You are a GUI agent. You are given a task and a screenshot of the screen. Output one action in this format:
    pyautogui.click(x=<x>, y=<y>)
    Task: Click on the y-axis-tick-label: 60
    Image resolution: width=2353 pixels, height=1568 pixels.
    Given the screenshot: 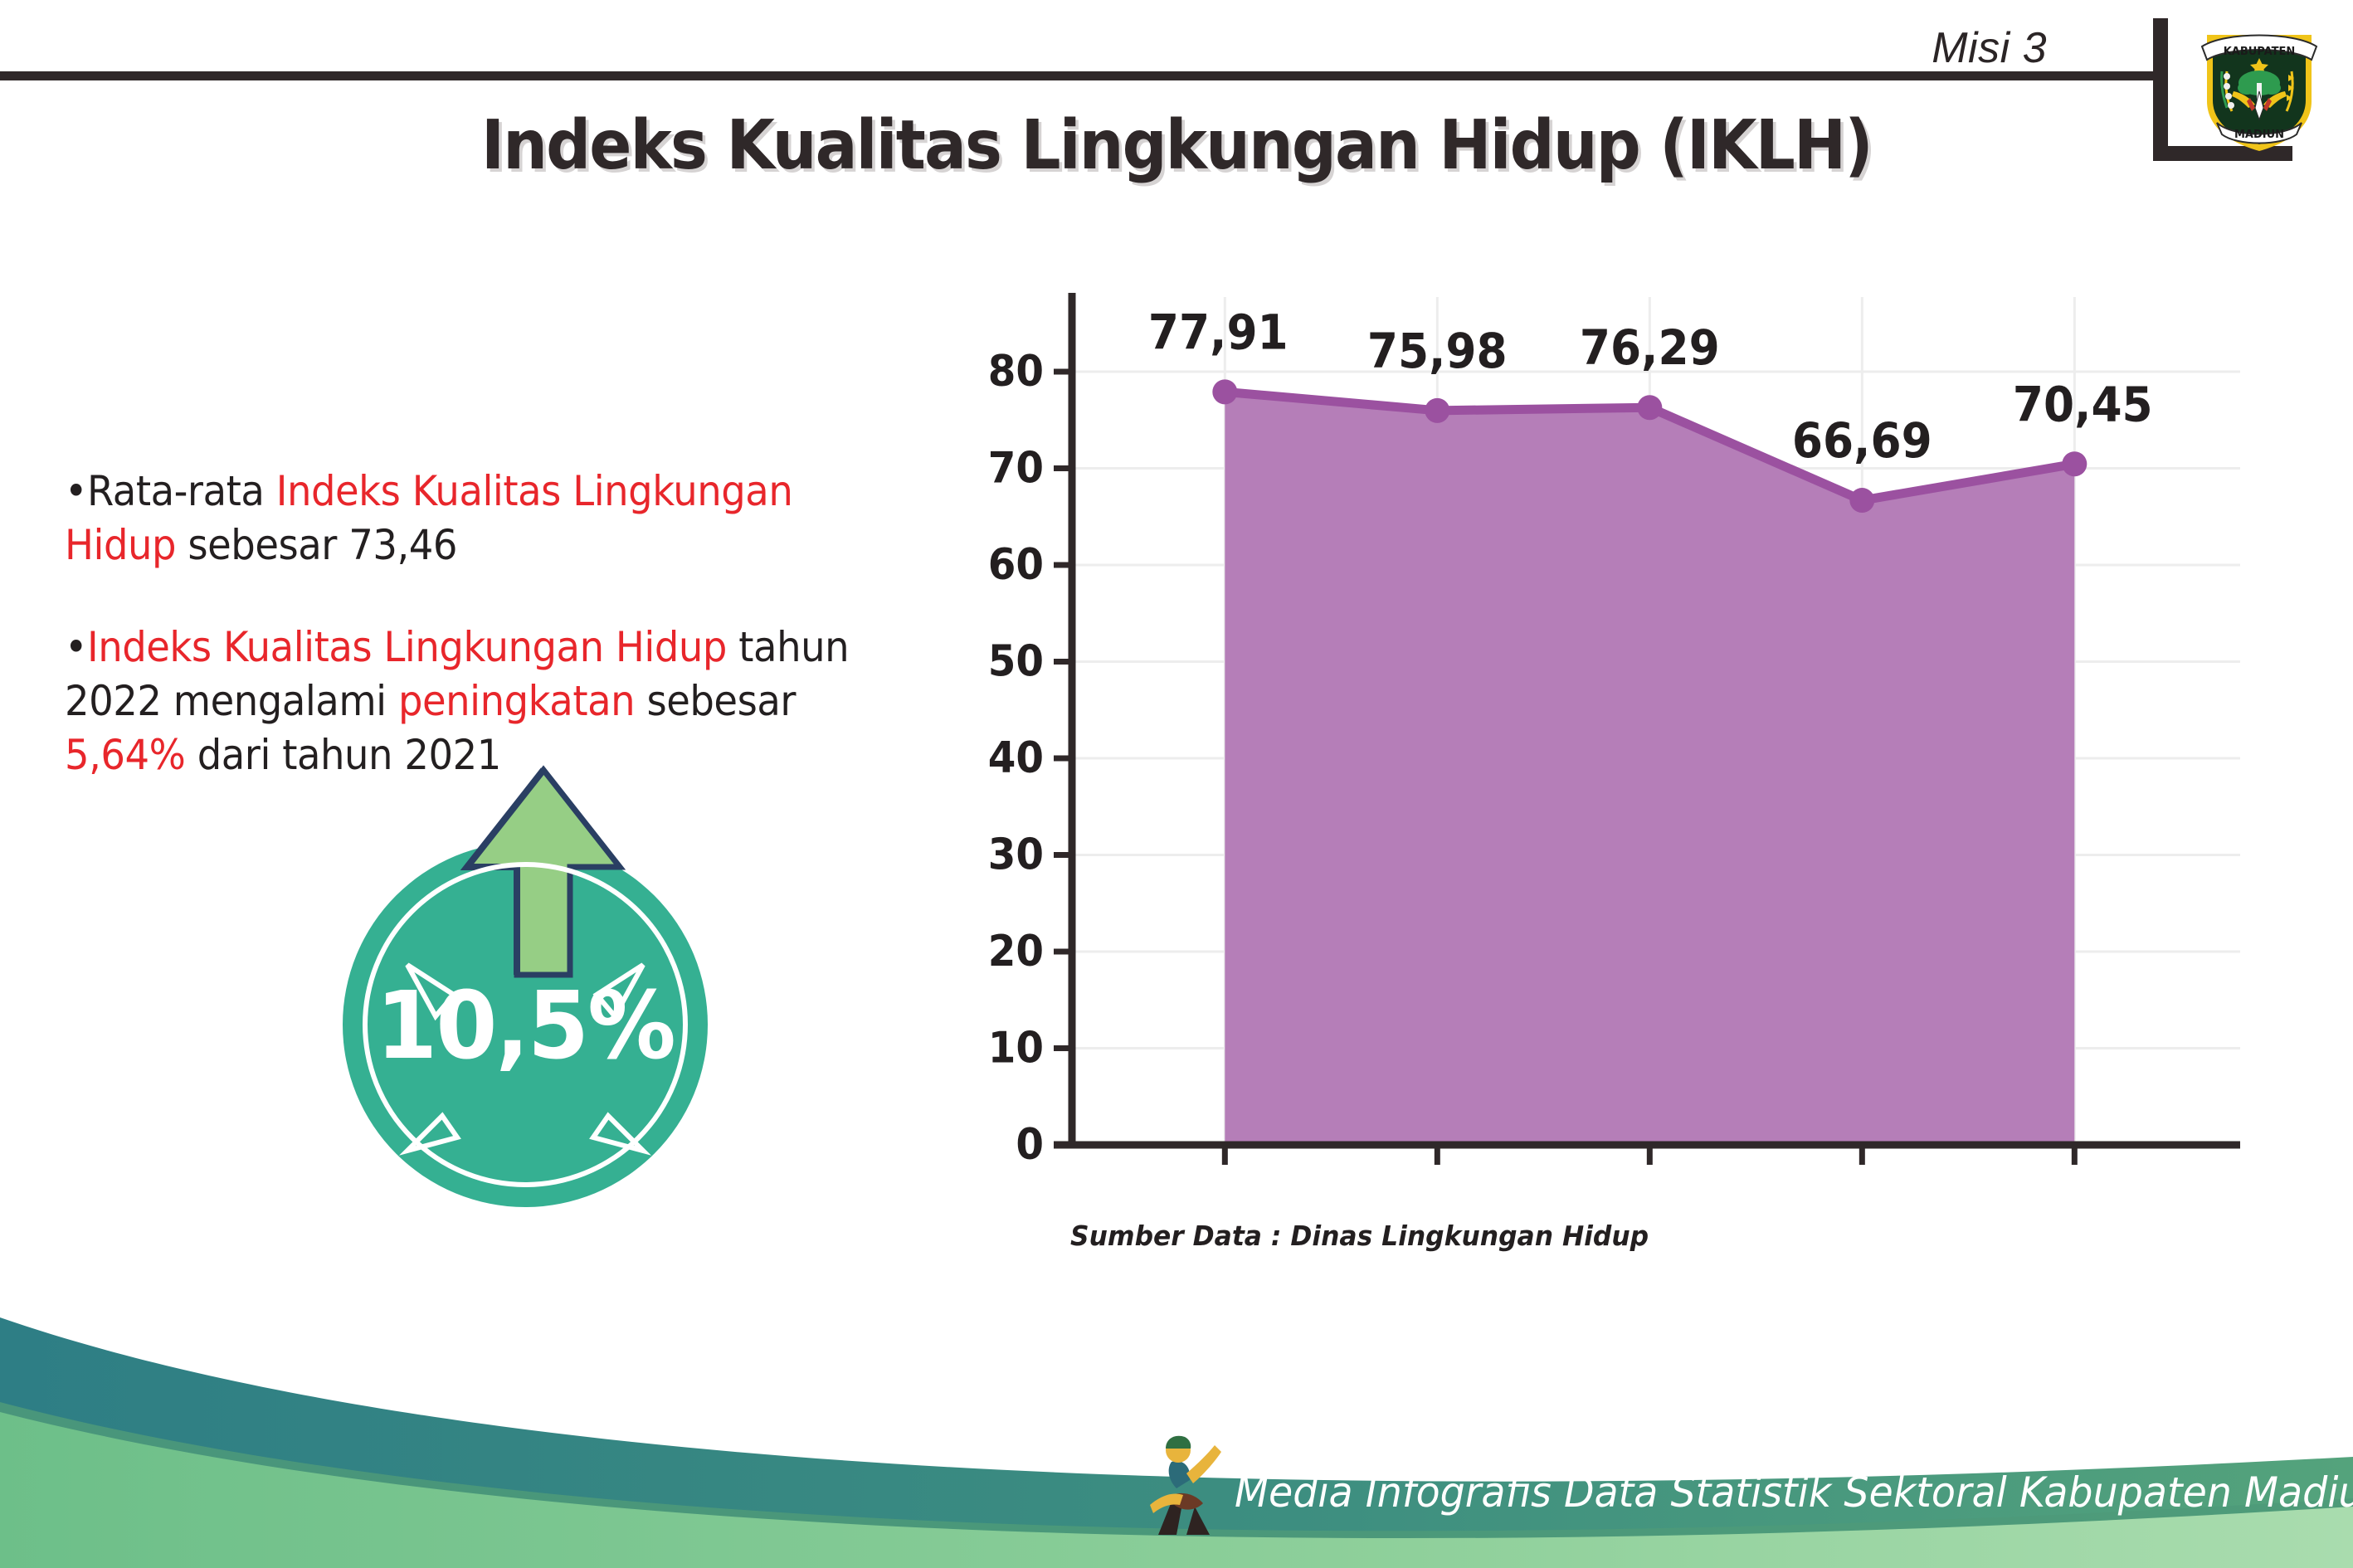 What is the action you would take?
    pyautogui.click(x=1016, y=563)
    